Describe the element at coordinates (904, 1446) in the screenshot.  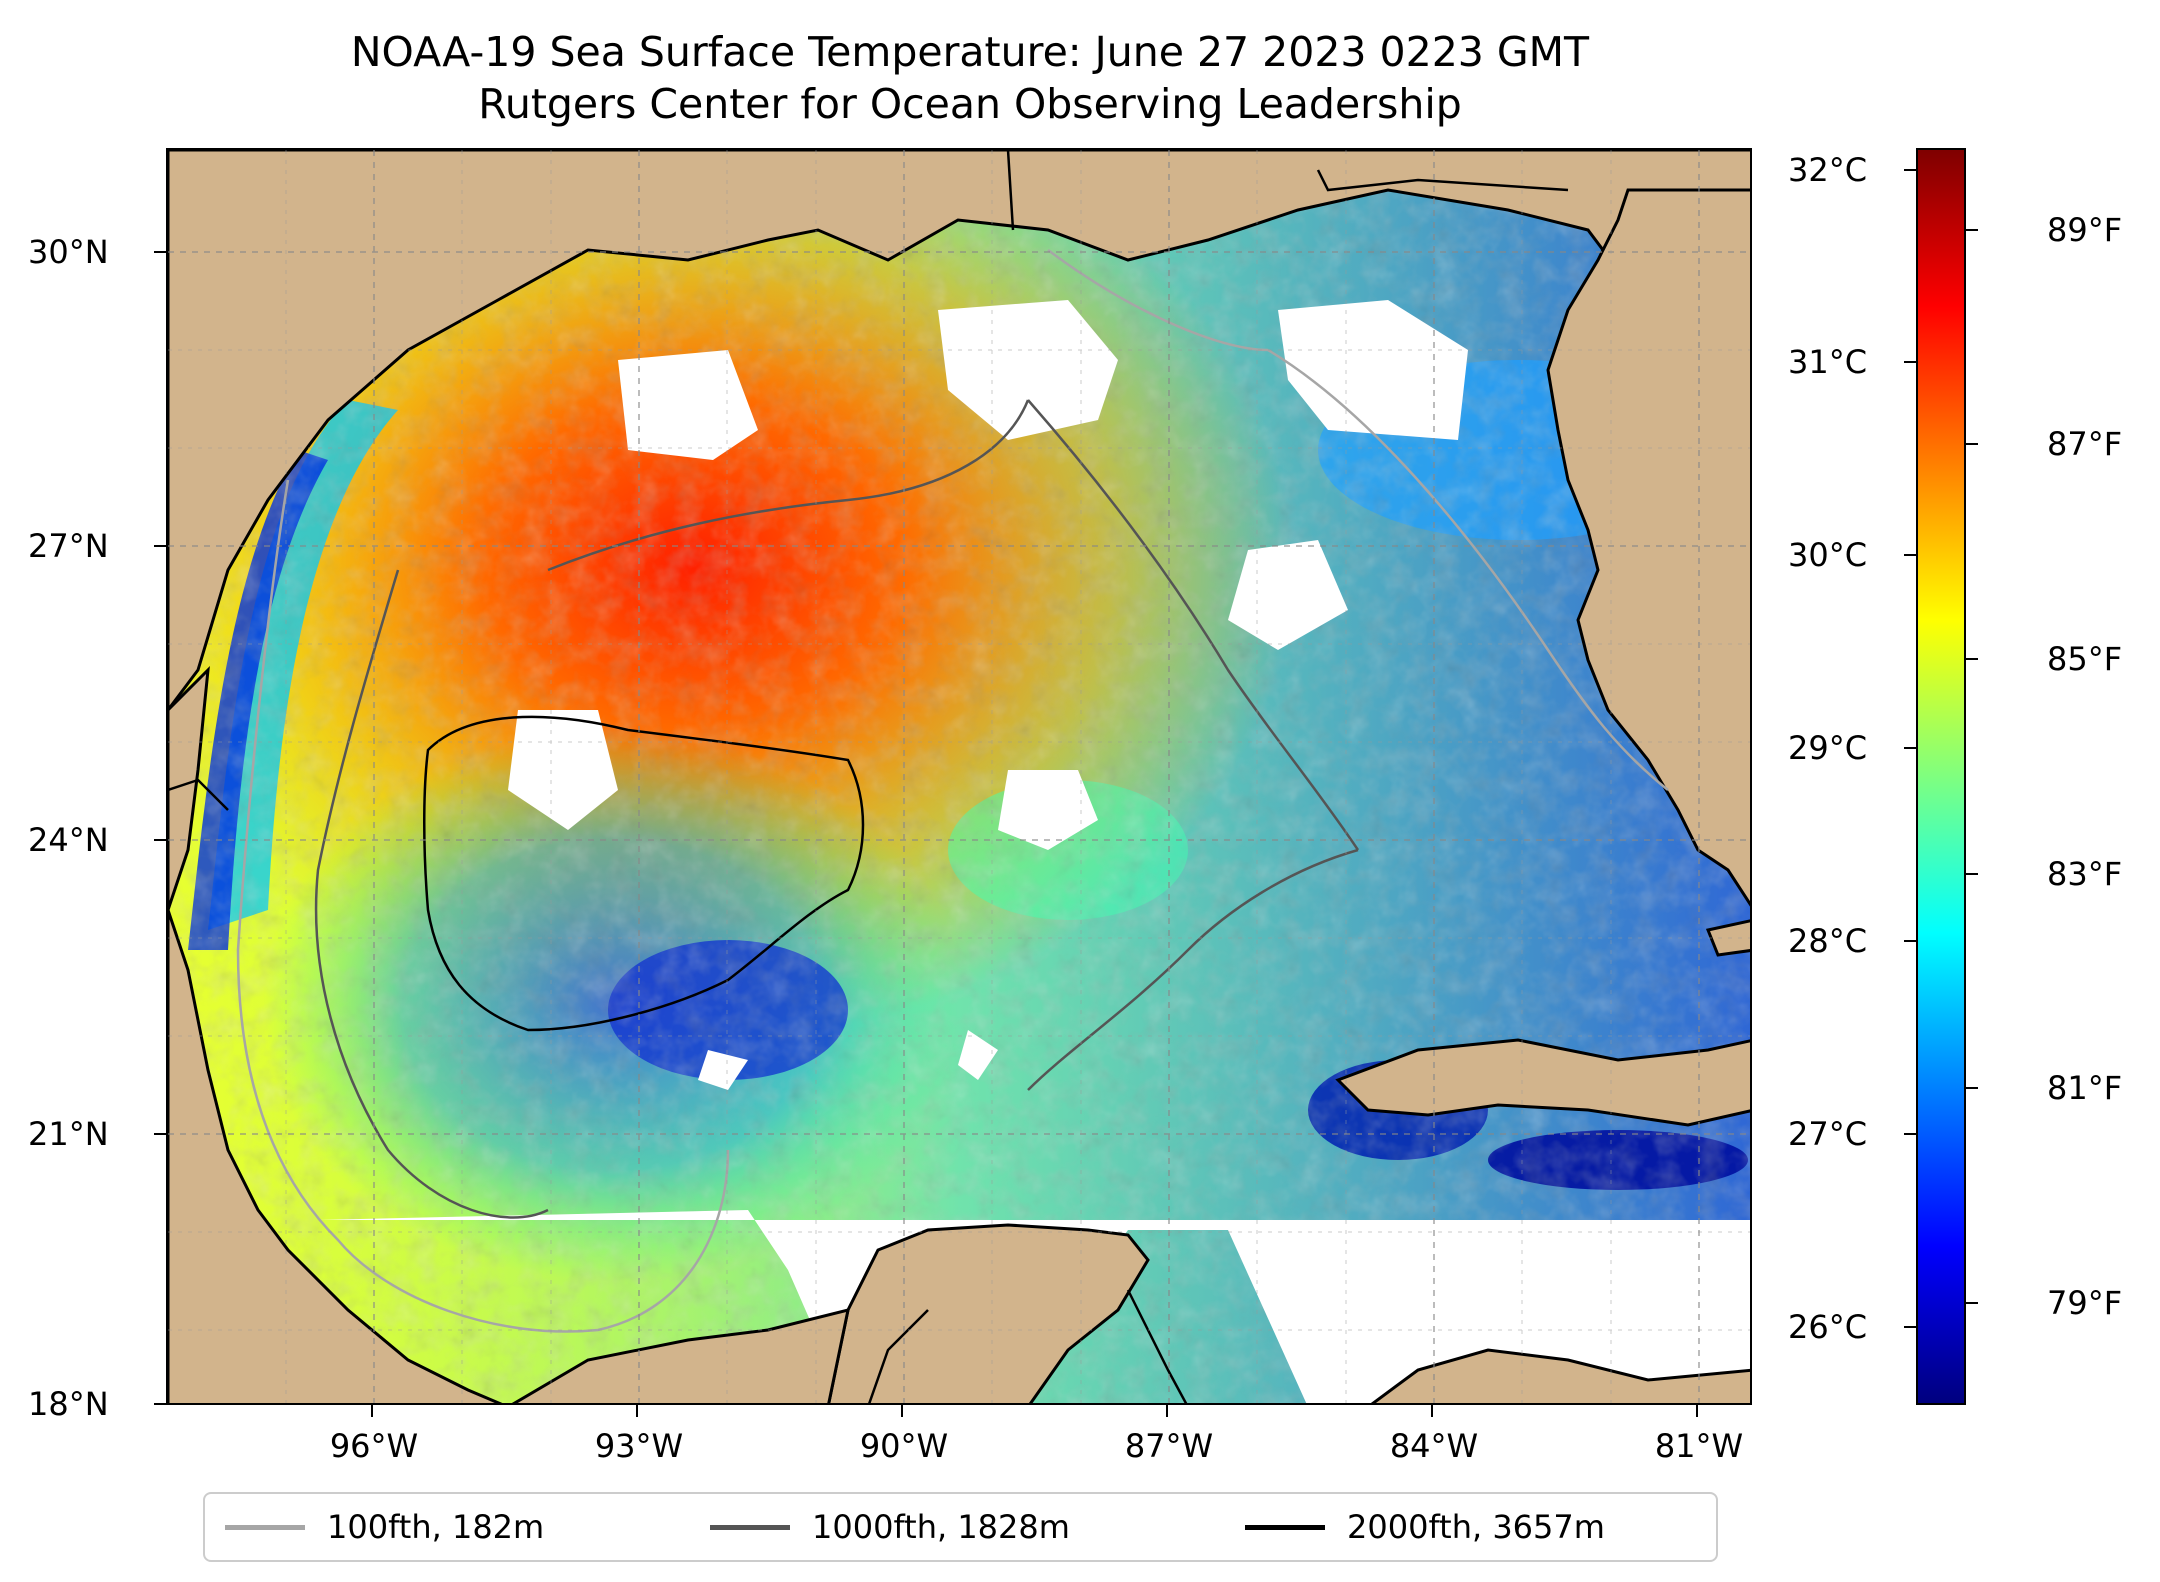
I see `lon-label-90w: 90°W` at that location.